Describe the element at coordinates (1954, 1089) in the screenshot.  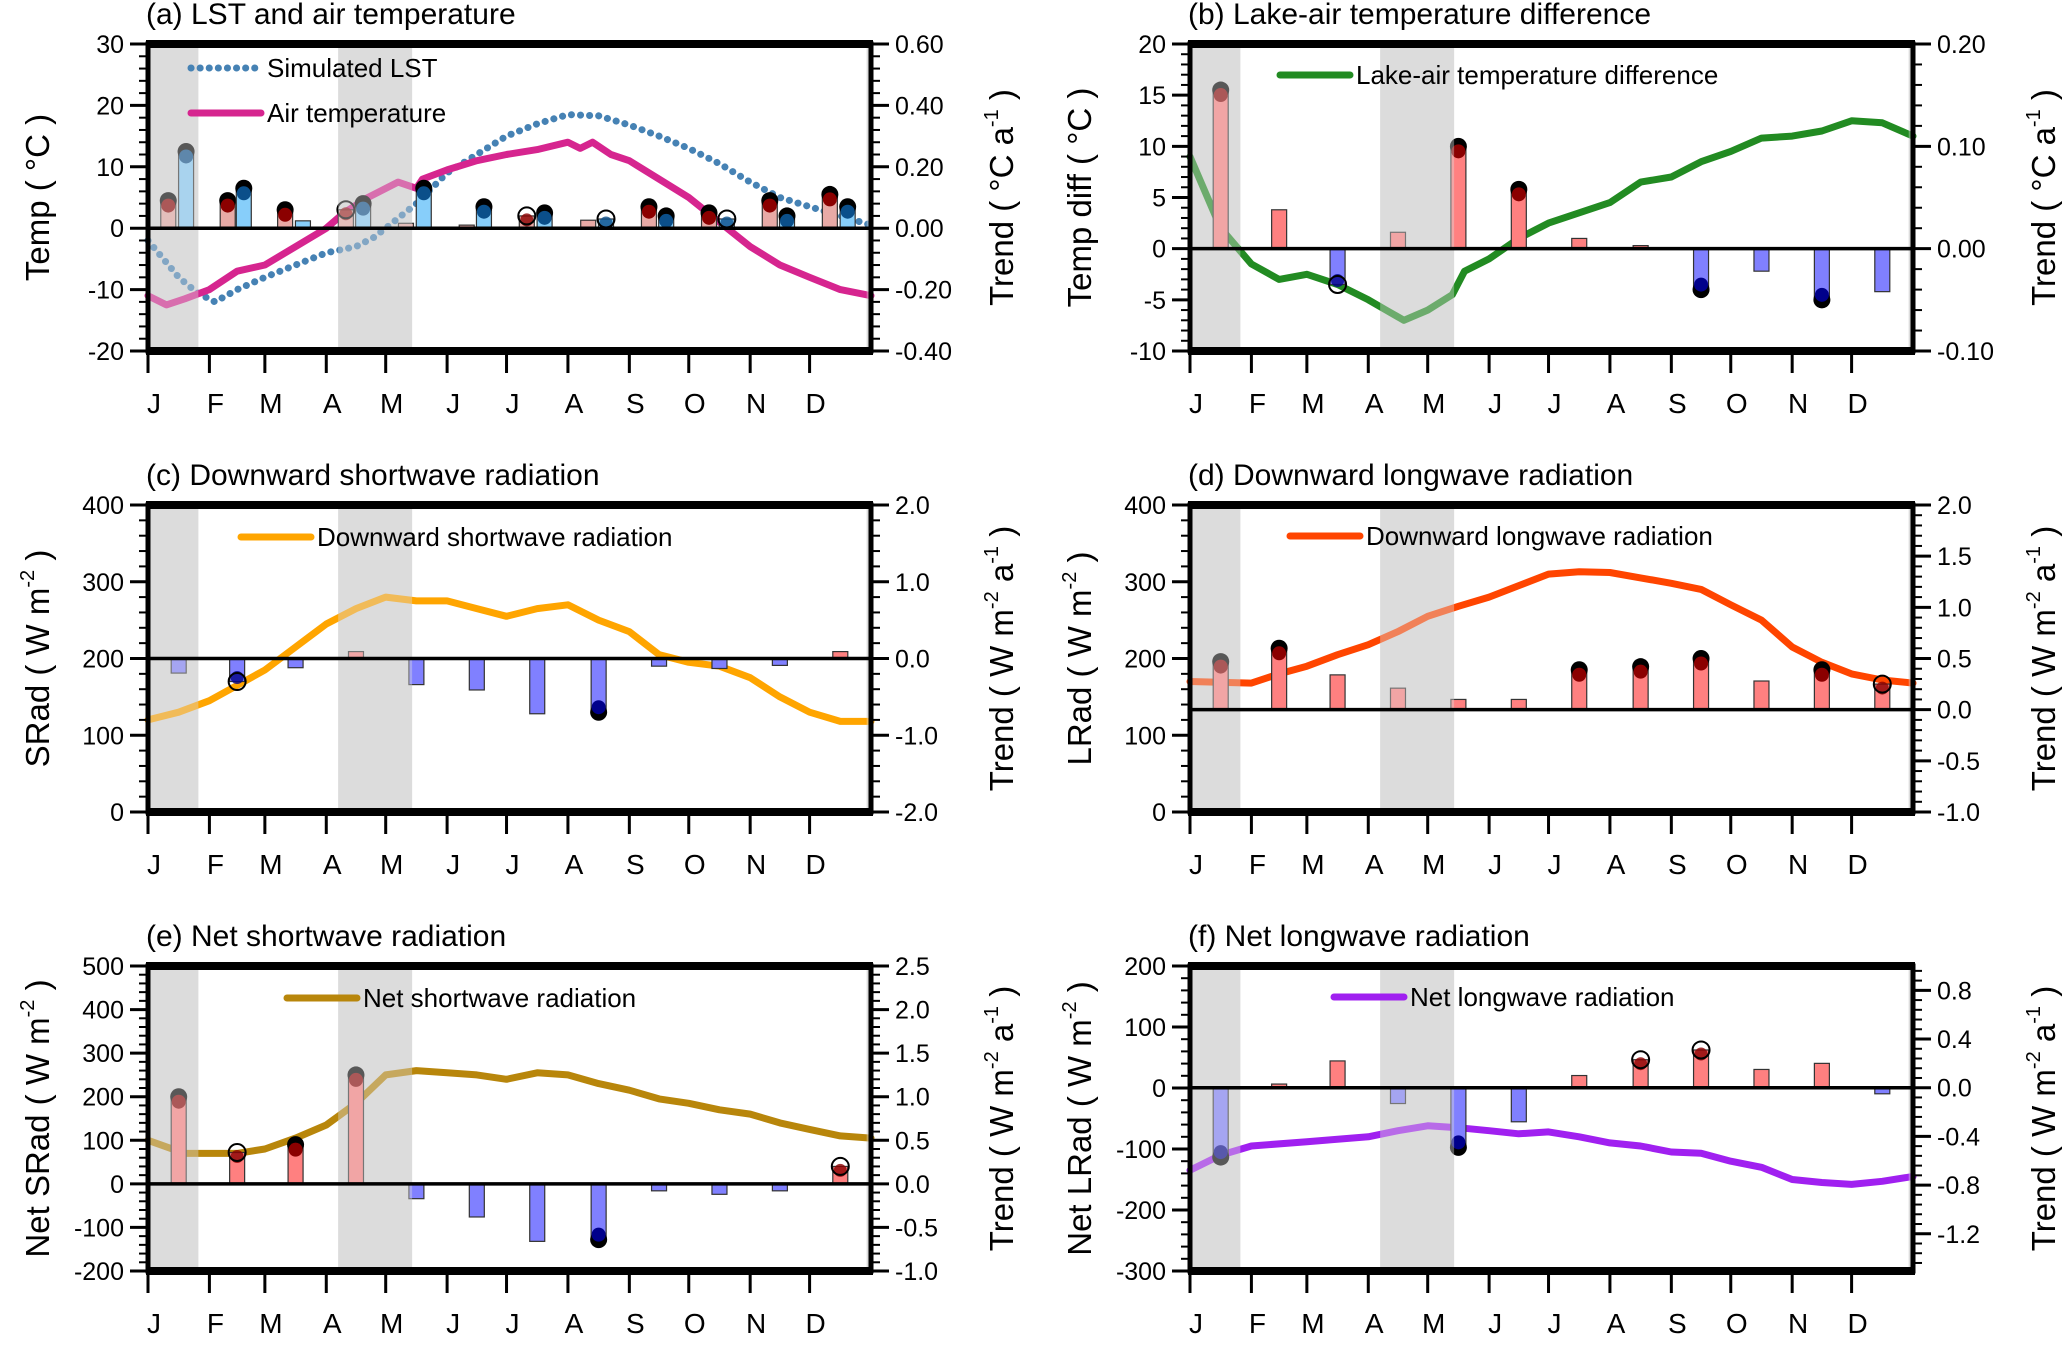
I see `right-tick-label: 0.0` at that location.